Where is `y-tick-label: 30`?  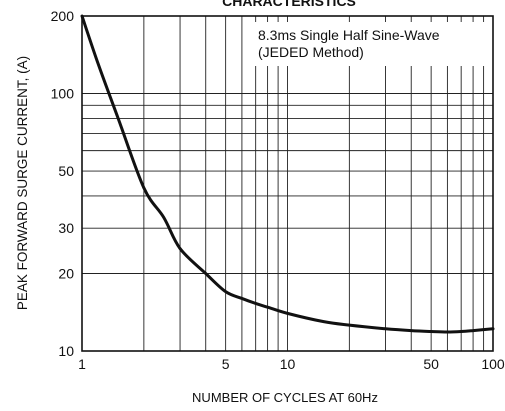
y-tick-label: 30 is located at coordinates (66, 228).